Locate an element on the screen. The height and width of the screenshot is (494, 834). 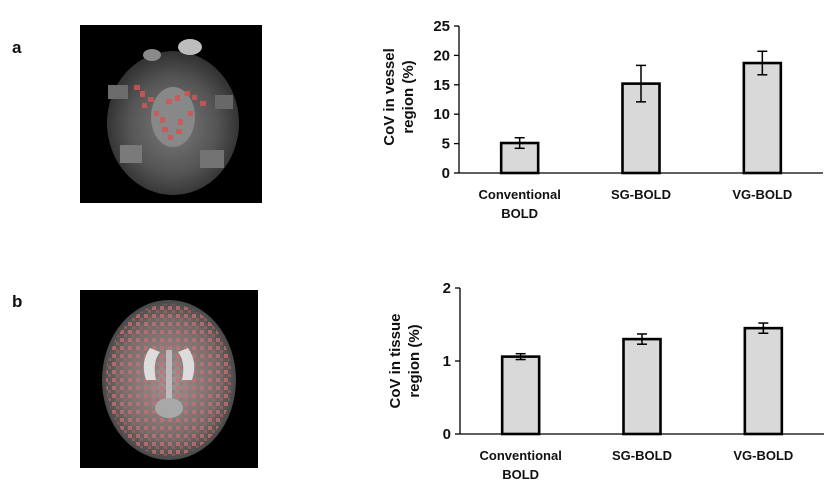
panel-label-a: a is located at coordinates (17, 47).